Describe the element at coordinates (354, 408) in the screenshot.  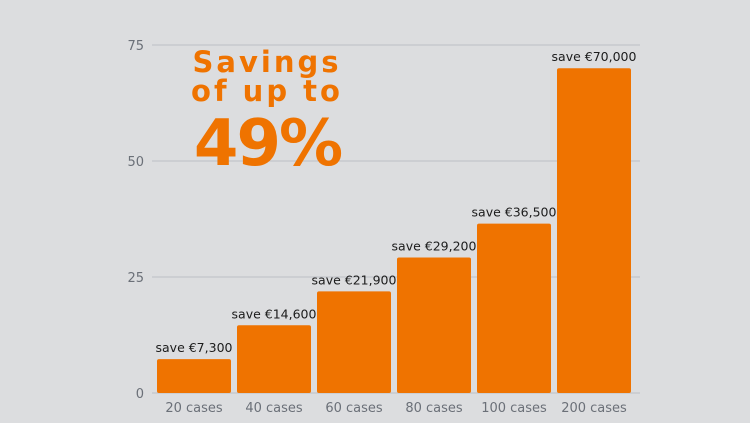
I see `x-tick-label-3: 60 cases` at that location.